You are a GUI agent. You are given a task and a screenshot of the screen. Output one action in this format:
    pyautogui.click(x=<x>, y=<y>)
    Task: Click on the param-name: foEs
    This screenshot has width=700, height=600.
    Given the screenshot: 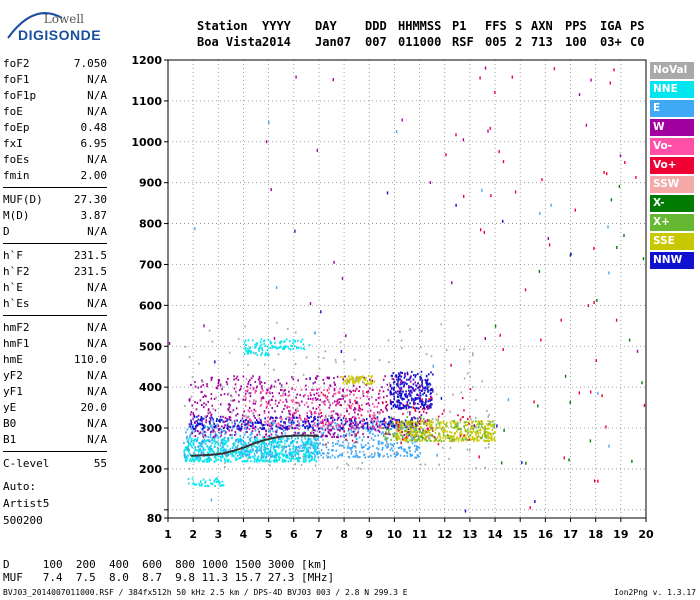 What is the action you would take?
    pyautogui.click(x=16, y=159)
    